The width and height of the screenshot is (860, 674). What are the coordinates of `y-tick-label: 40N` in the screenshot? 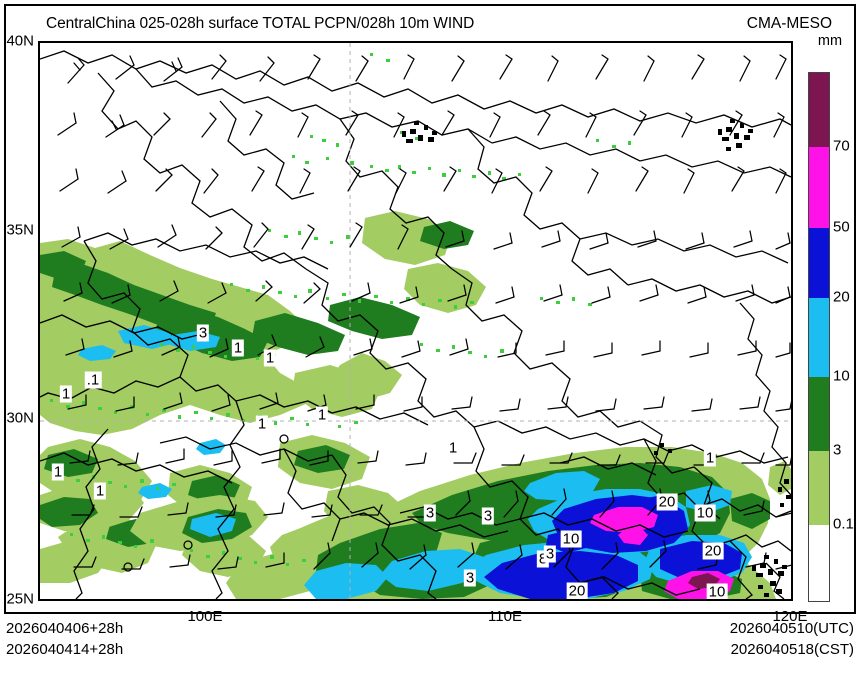 It's located at (20, 41).